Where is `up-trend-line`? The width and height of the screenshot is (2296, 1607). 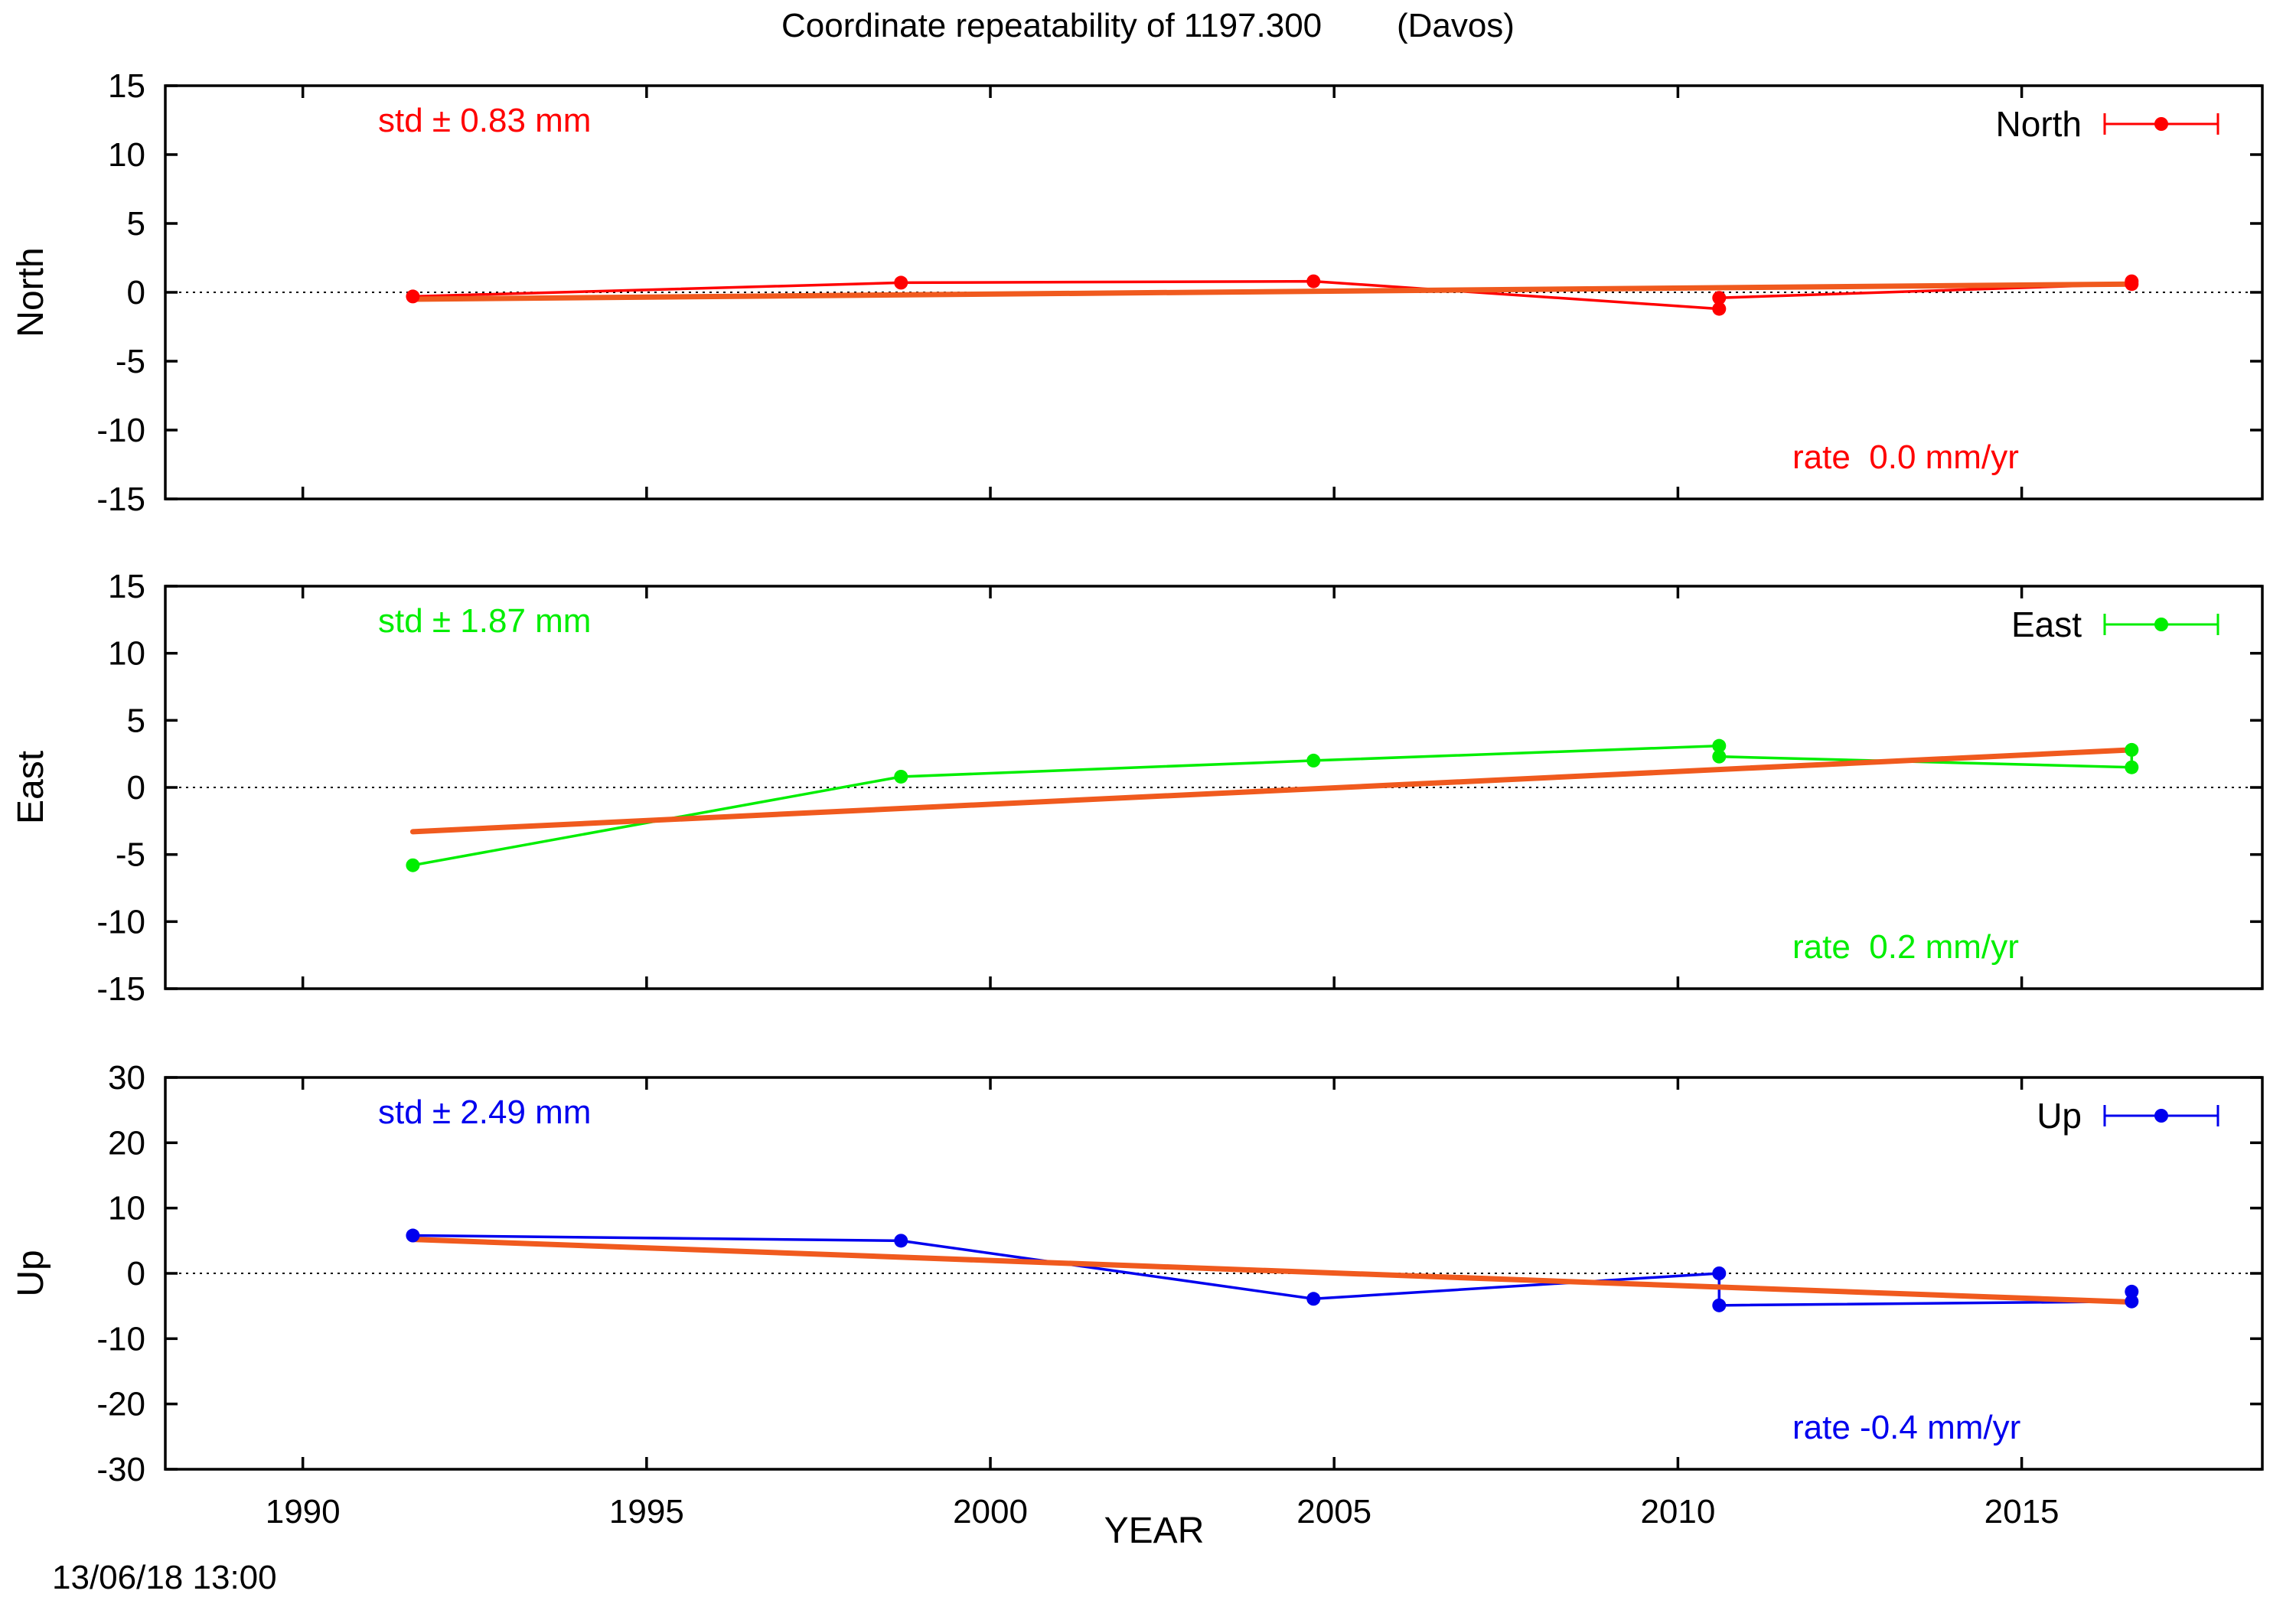 up-trend-line is located at coordinates (1272, 1271).